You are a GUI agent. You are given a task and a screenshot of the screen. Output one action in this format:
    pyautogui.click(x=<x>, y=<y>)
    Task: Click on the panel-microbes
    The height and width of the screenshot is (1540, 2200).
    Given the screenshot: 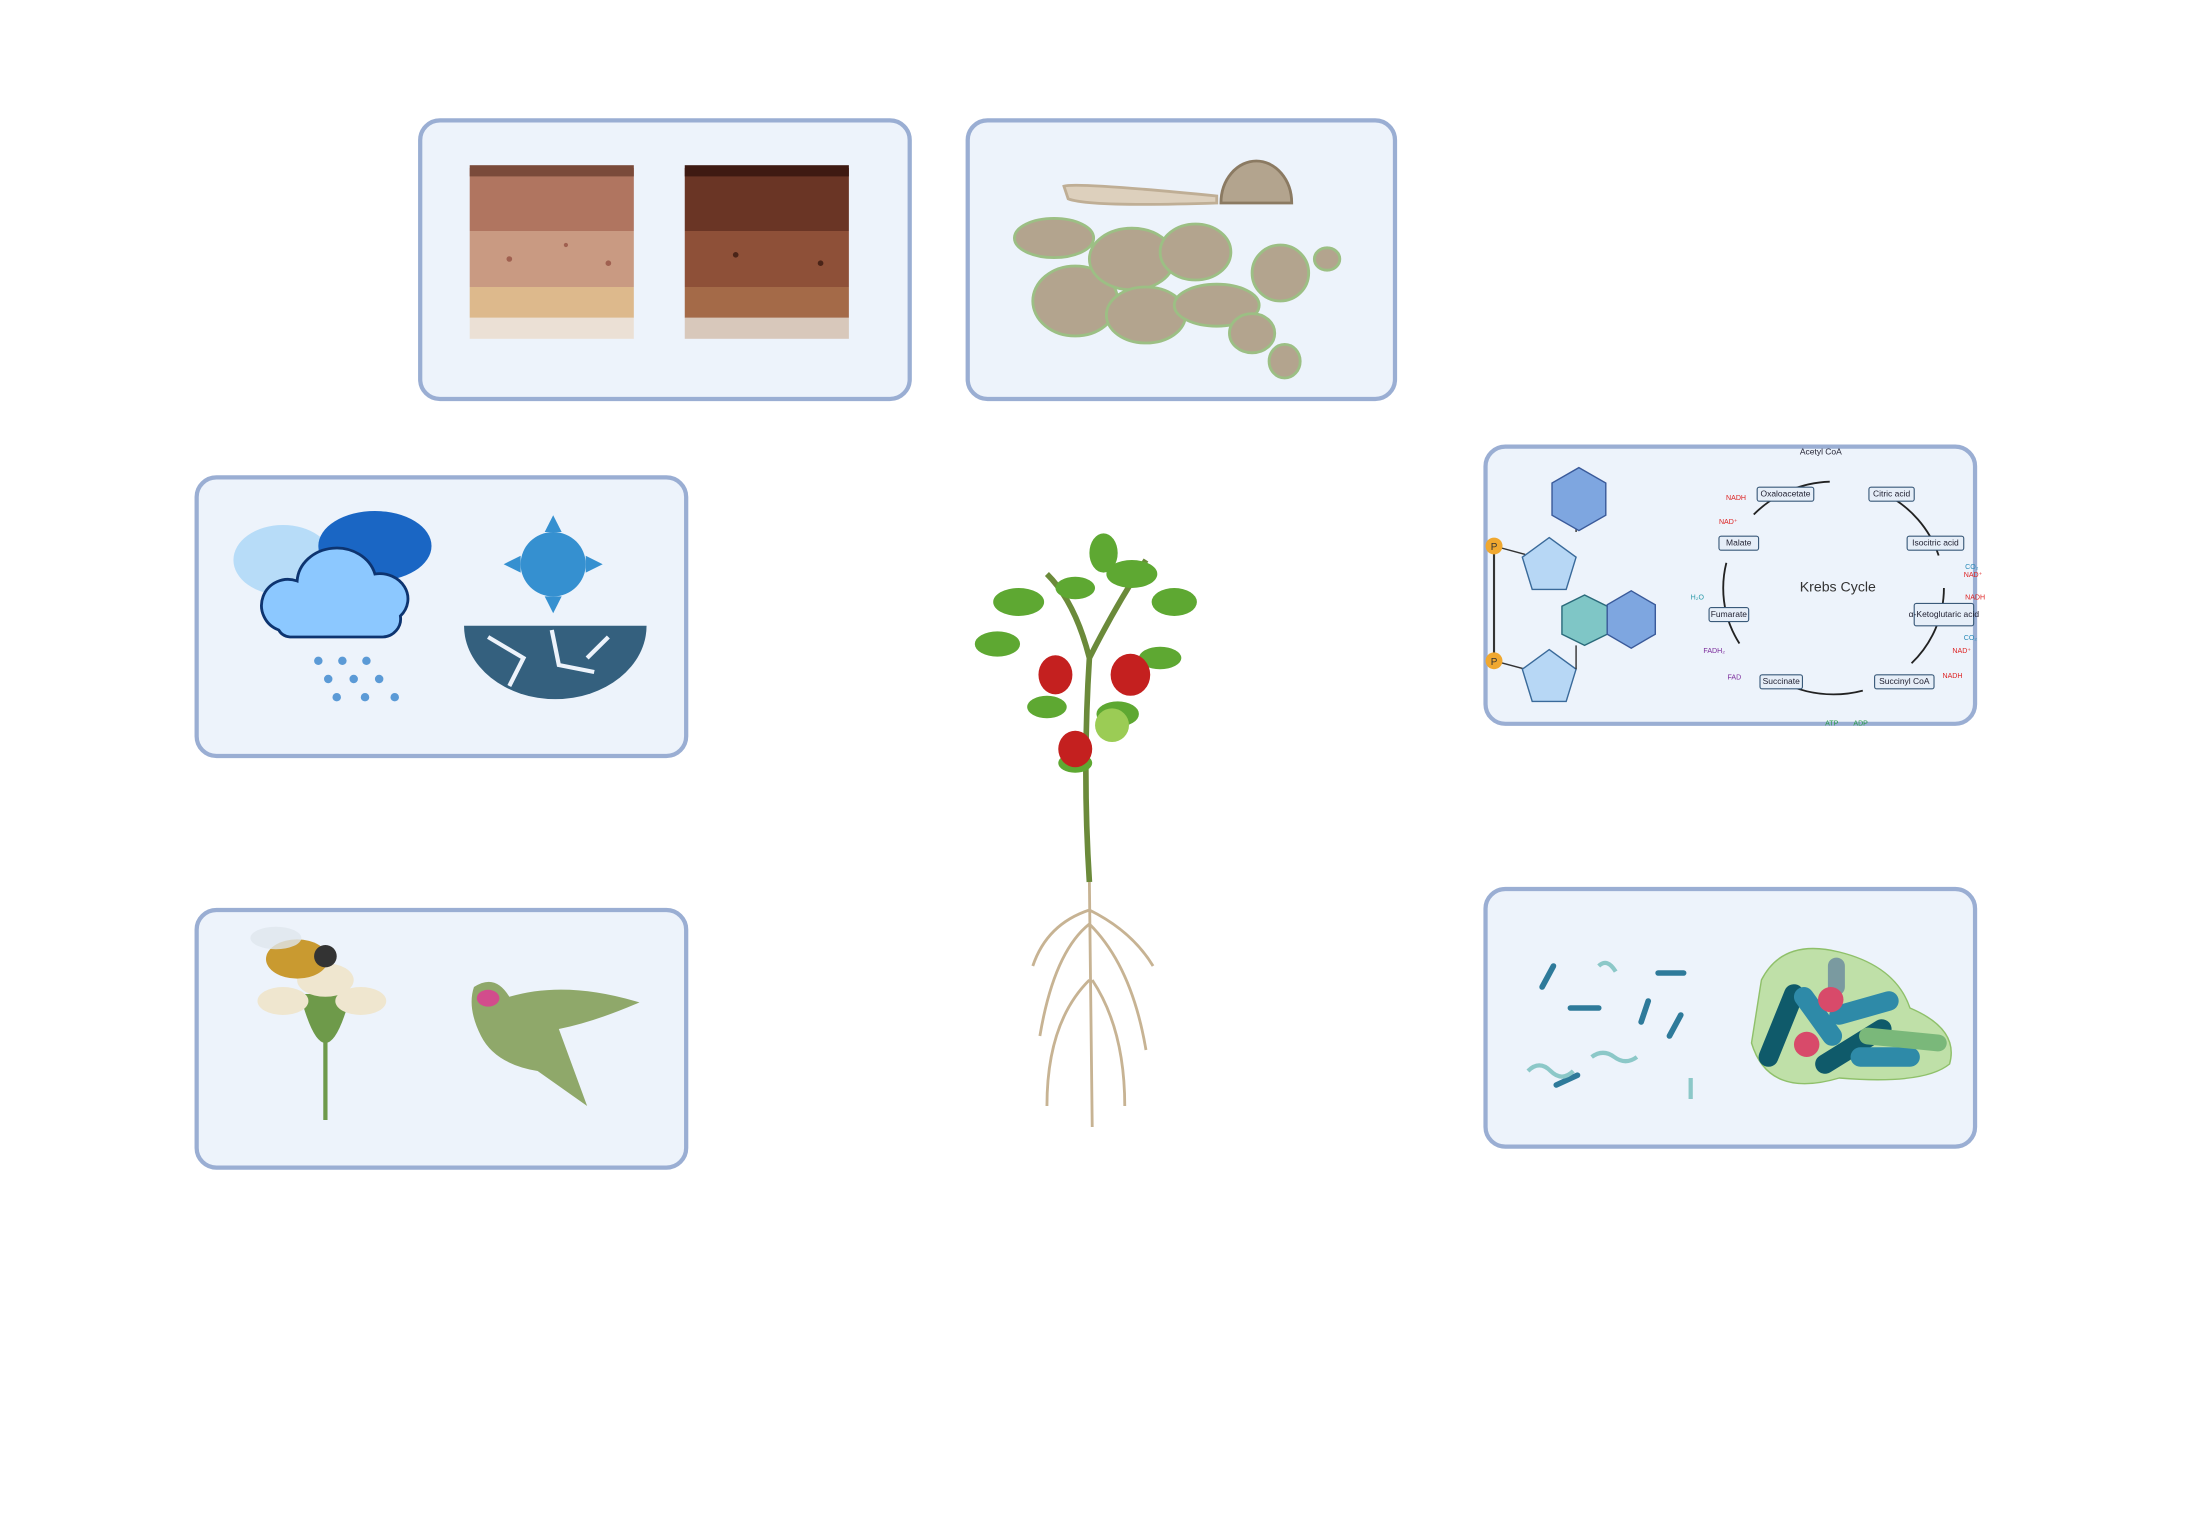 What is the action you would take?
    pyautogui.click(x=1730, y=1017)
    